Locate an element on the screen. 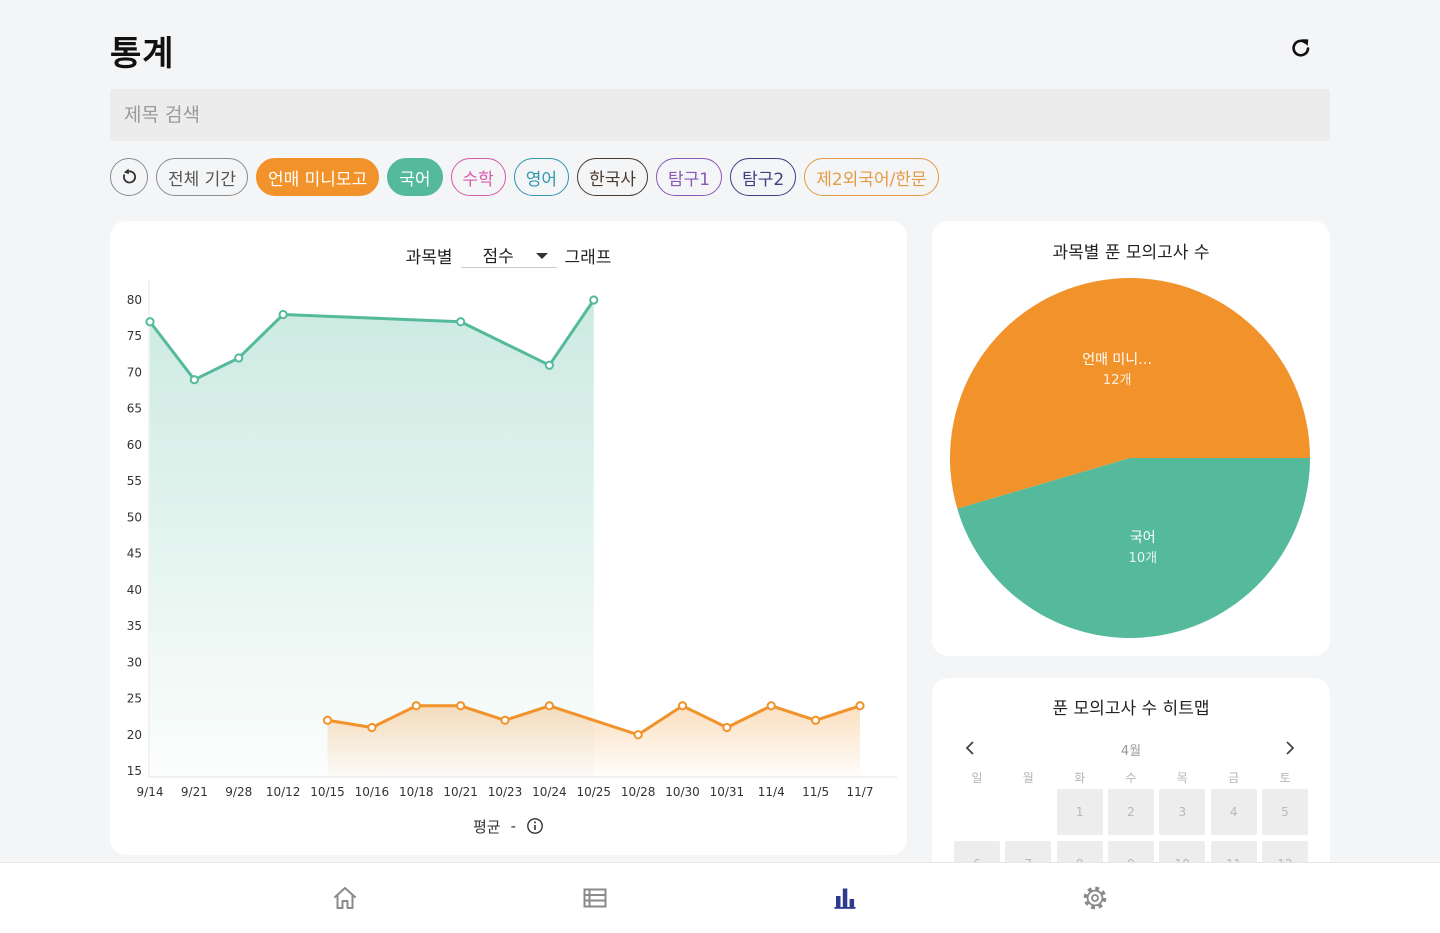  pie-slice-value: 10개 is located at coordinates (1143, 558).